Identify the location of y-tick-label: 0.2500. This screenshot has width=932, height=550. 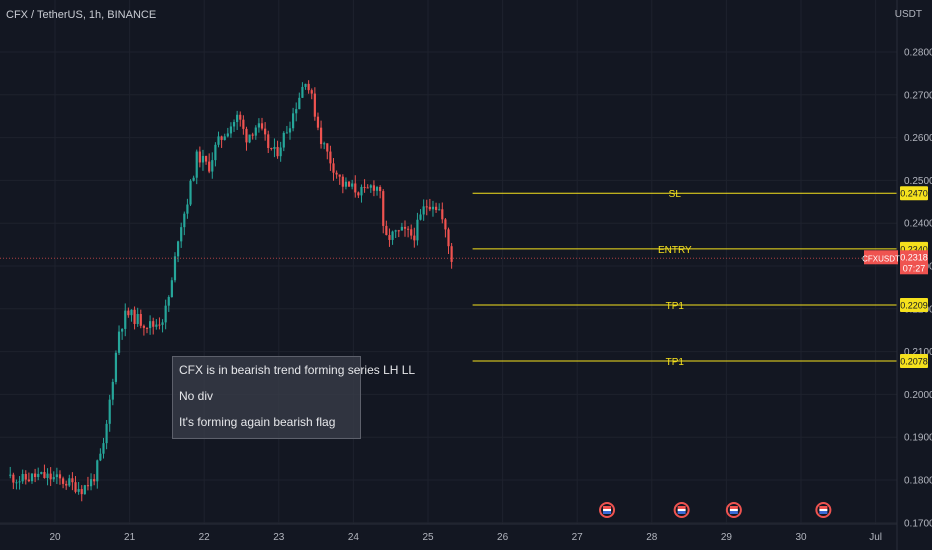
(918, 181).